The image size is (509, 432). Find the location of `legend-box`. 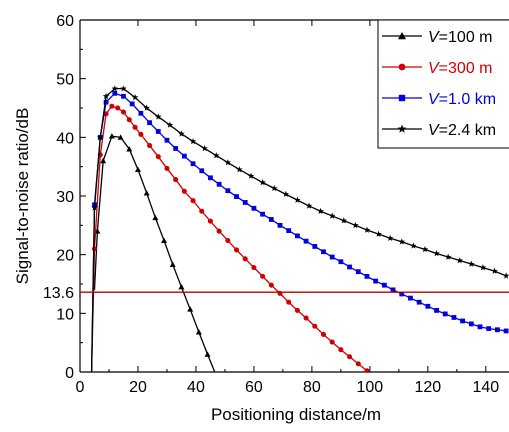

legend-box is located at coordinates (443, 84).